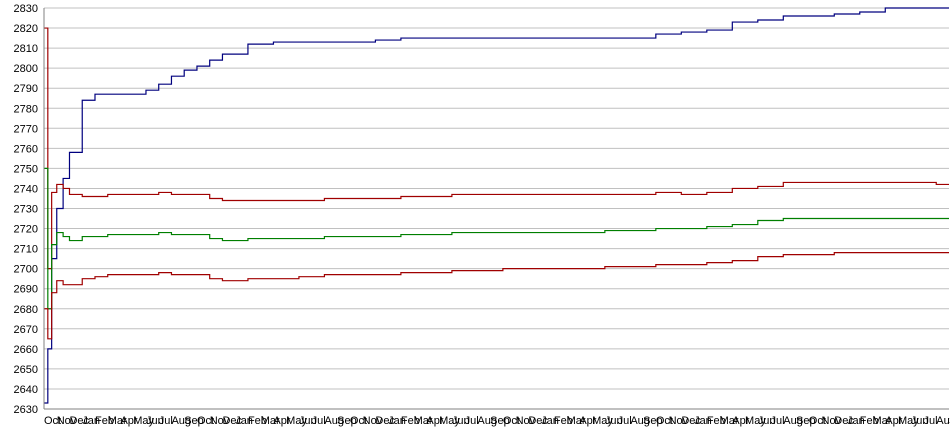  I want to click on y-tick-label: 2770, so click(26, 129).